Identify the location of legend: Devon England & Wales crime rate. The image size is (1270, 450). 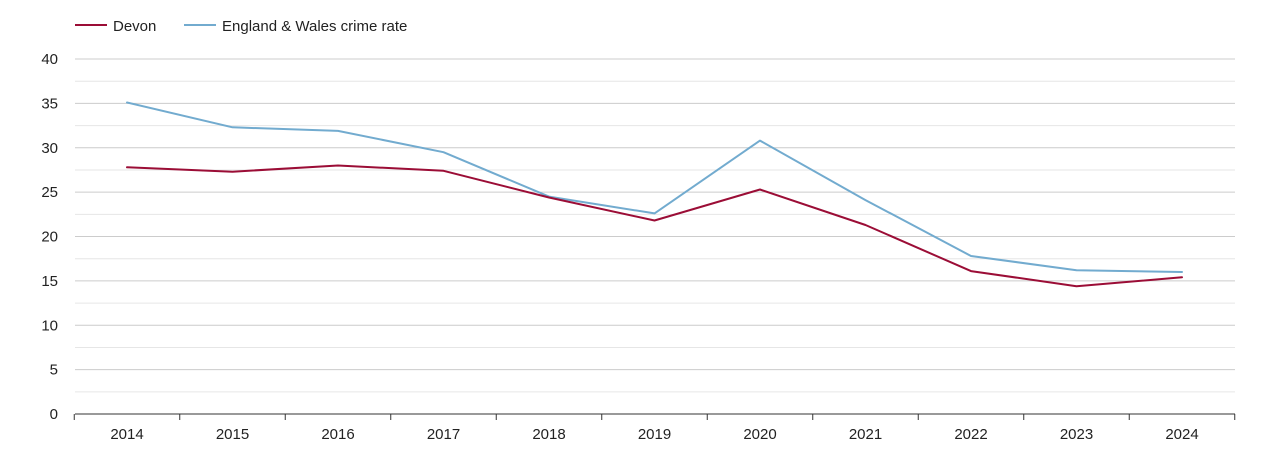
(241, 26).